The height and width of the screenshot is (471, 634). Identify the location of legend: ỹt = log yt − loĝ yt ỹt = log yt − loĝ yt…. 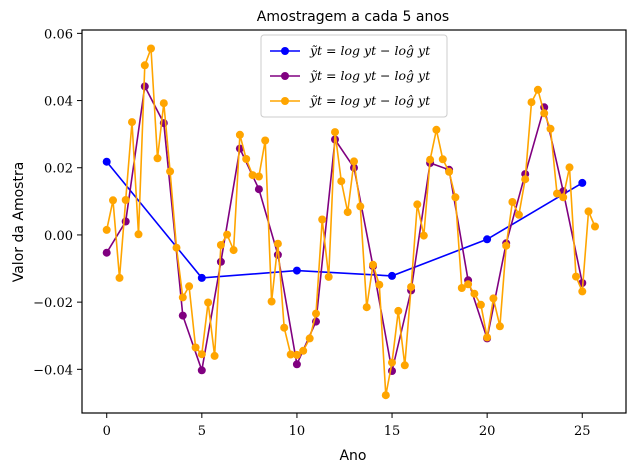
(354, 76).